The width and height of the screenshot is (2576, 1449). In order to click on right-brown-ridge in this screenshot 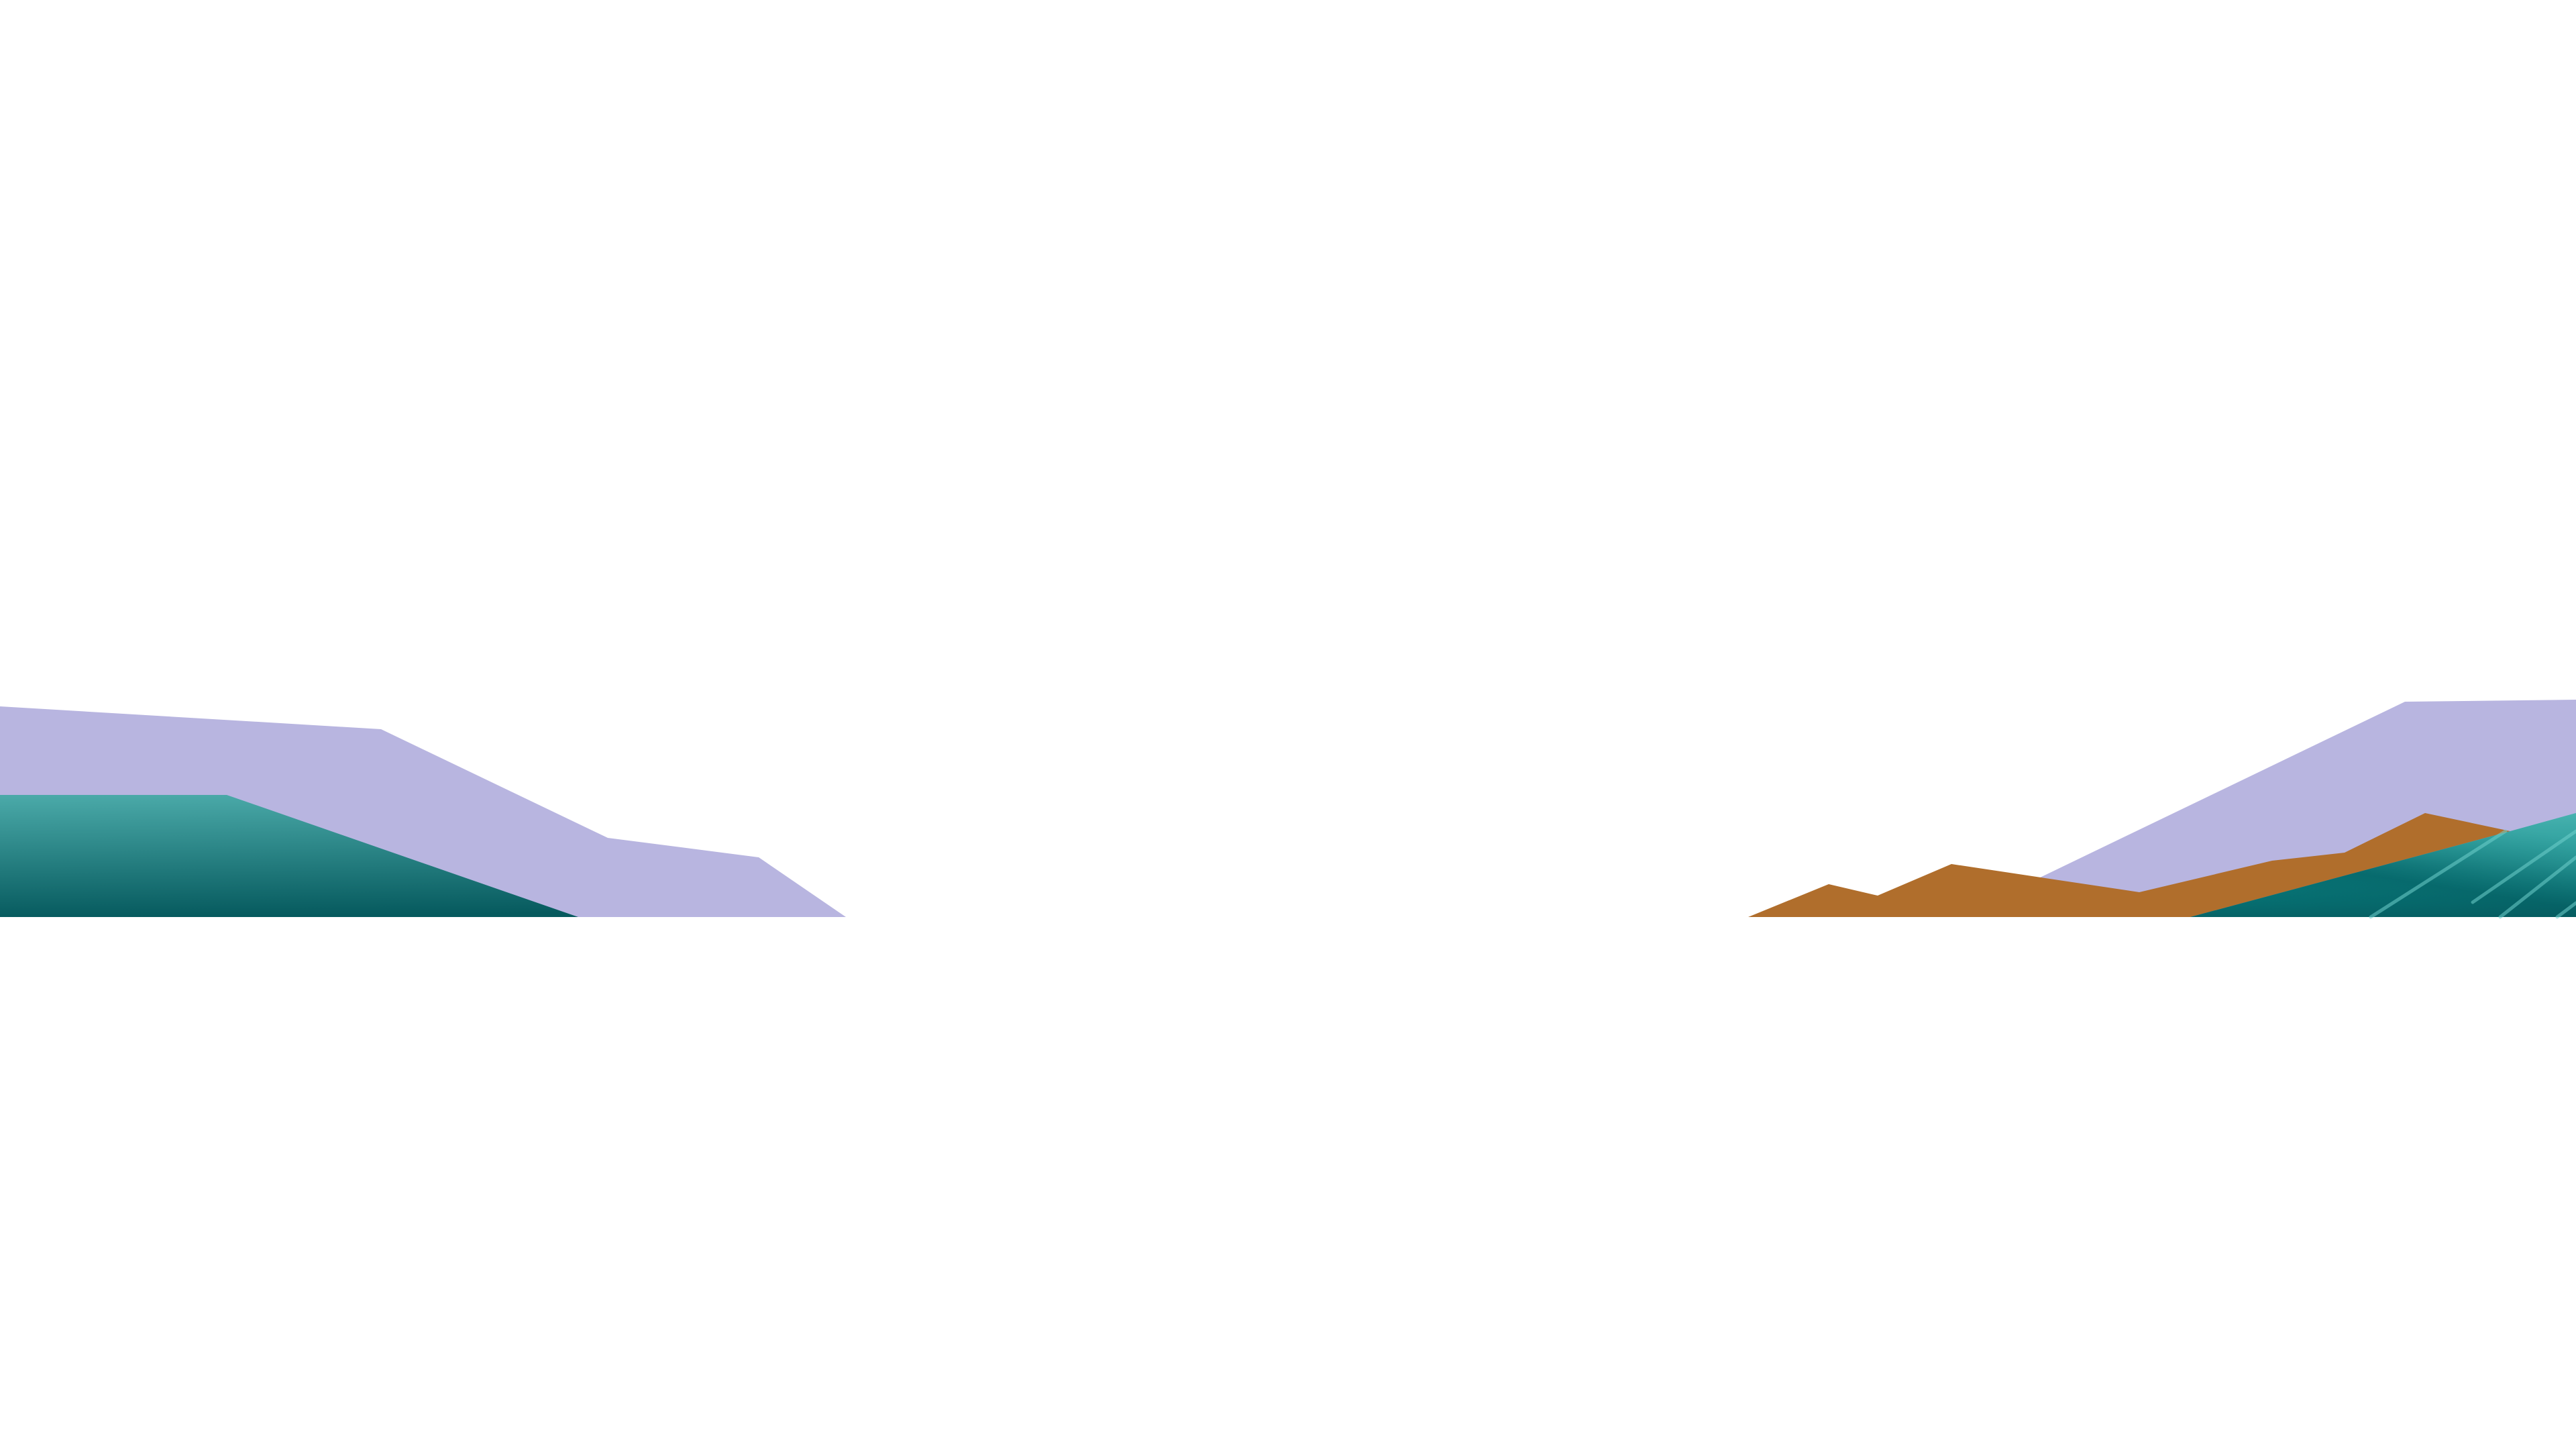, I will do `click(2129, 865)`.